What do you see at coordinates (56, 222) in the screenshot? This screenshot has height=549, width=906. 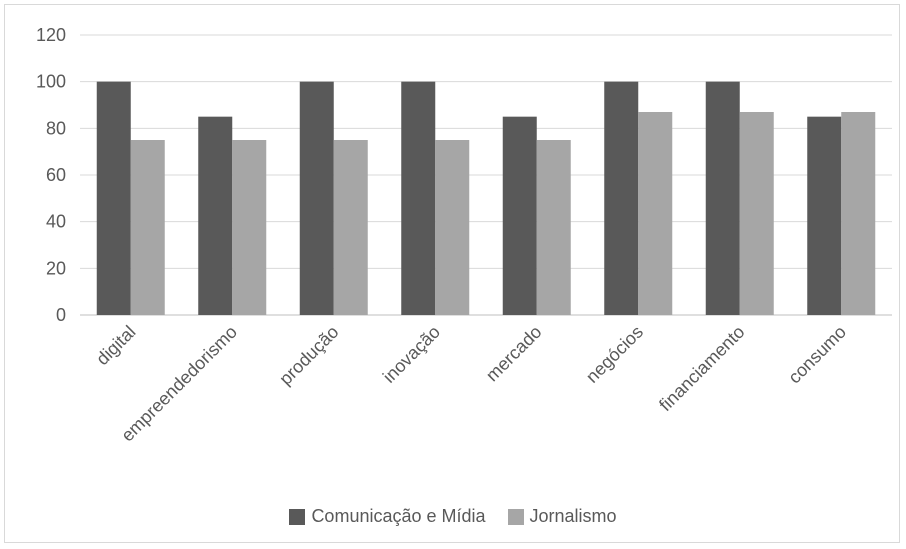 I see `y-tick-label: 40` at bounding box center [56, 222].